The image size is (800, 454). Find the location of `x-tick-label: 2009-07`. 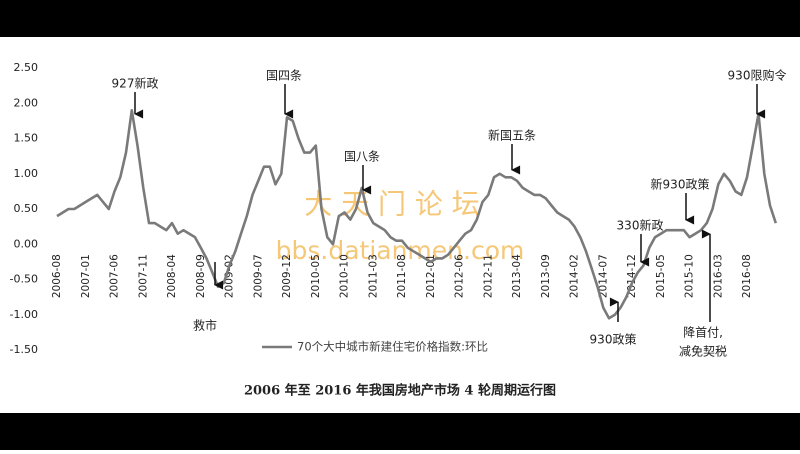

x-tick-label: 2009-07 is located at coordinates (258, 276).